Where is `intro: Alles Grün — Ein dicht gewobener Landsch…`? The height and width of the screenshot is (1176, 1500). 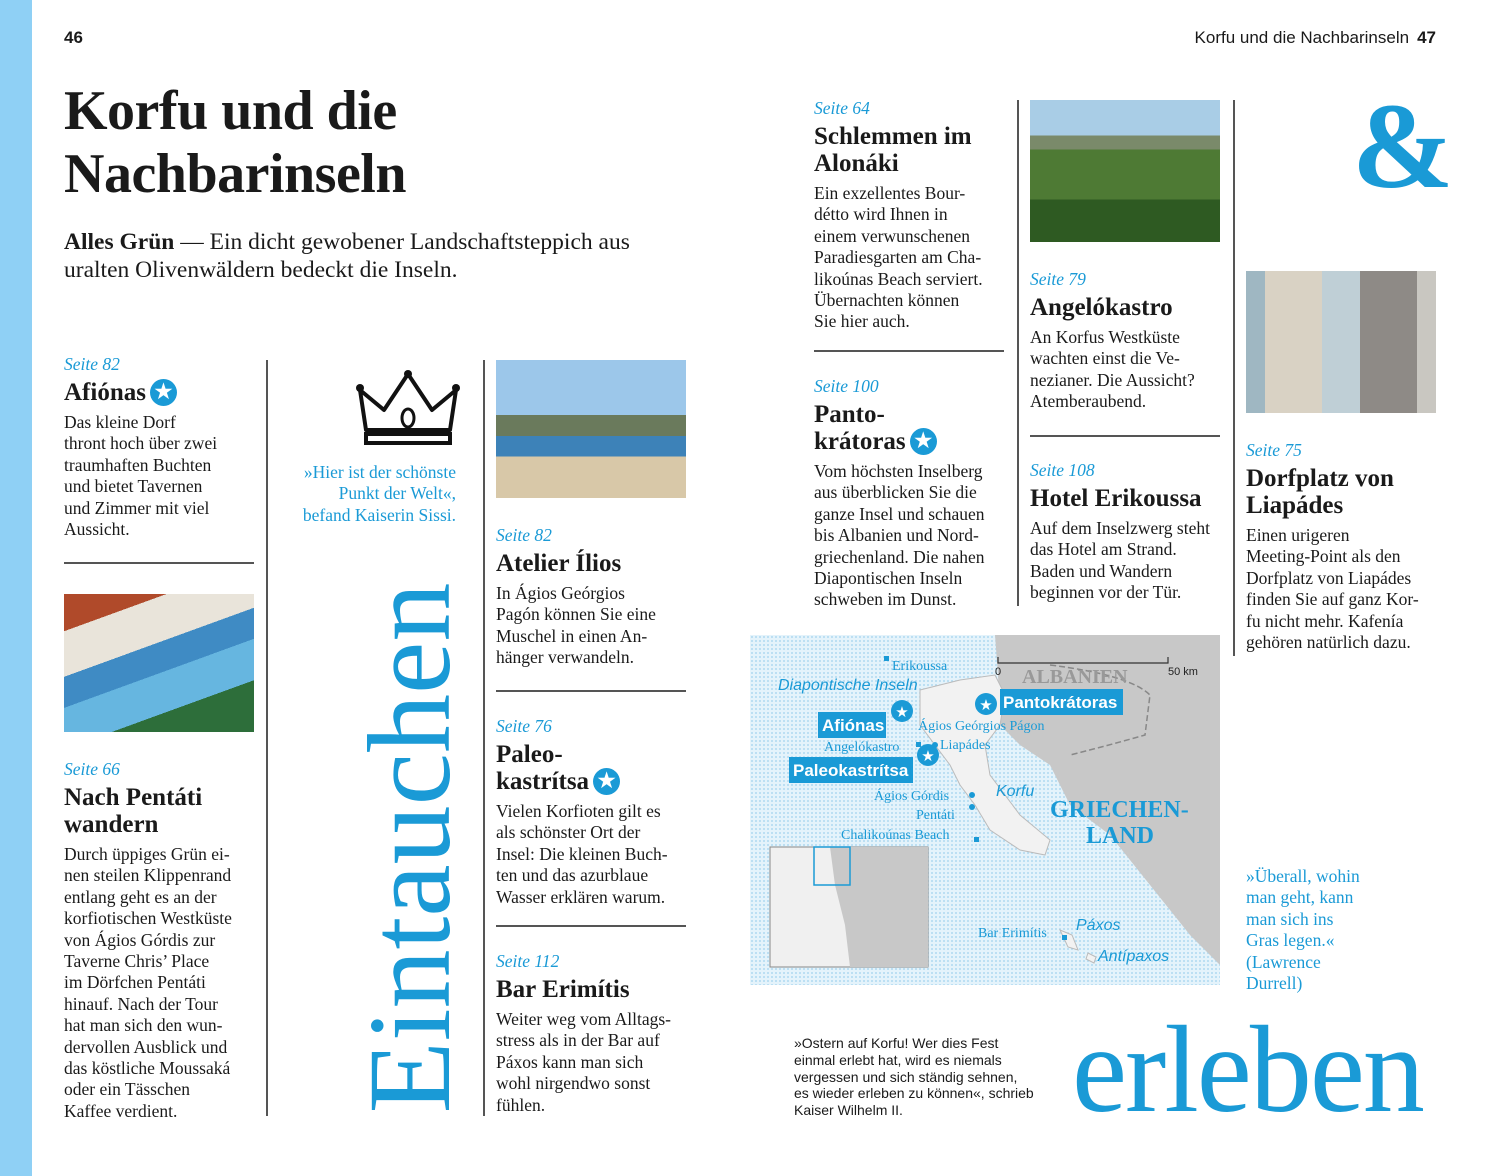 intro: Alles Grün — Ein dicht gewobener Landsch… is located at coordinates (374, 256).